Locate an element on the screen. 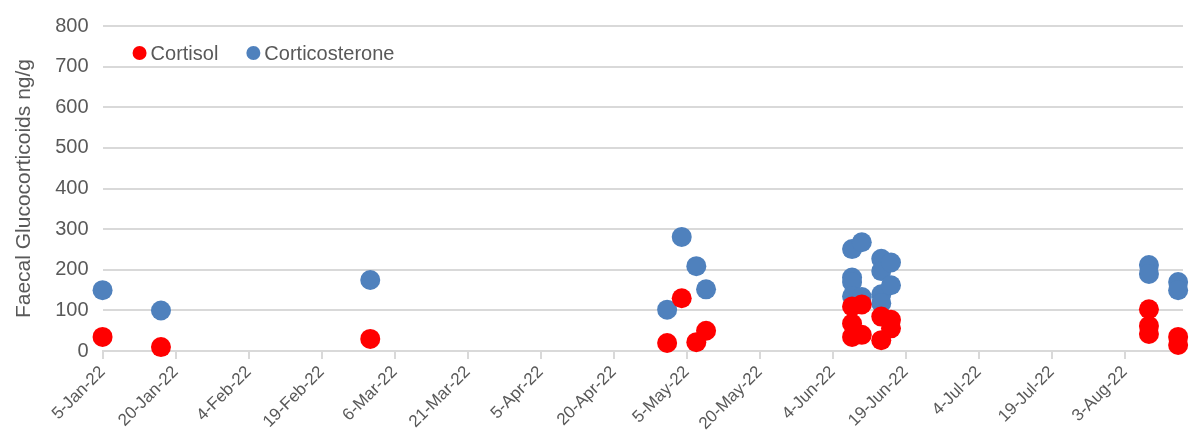  y-tick-label: 700 is located at coordinates (72, 65).